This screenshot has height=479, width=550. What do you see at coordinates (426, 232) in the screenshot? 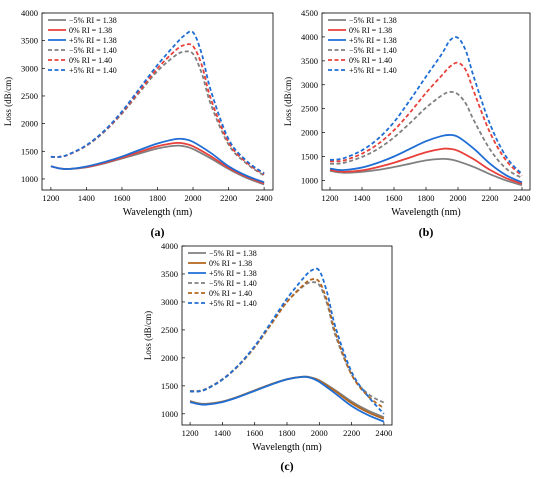
I see `panel-caption: (b)` at bounding box center [426, 232].